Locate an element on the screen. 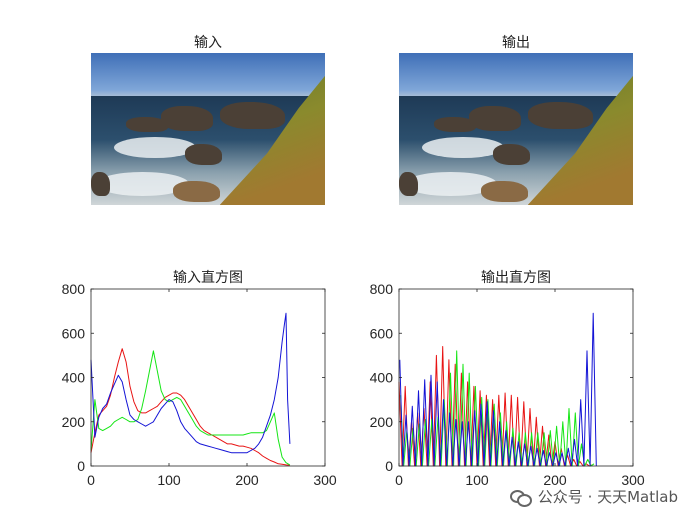  watermark-text: 公众号 · 天天Matlab is located at coordinates (607, 497).